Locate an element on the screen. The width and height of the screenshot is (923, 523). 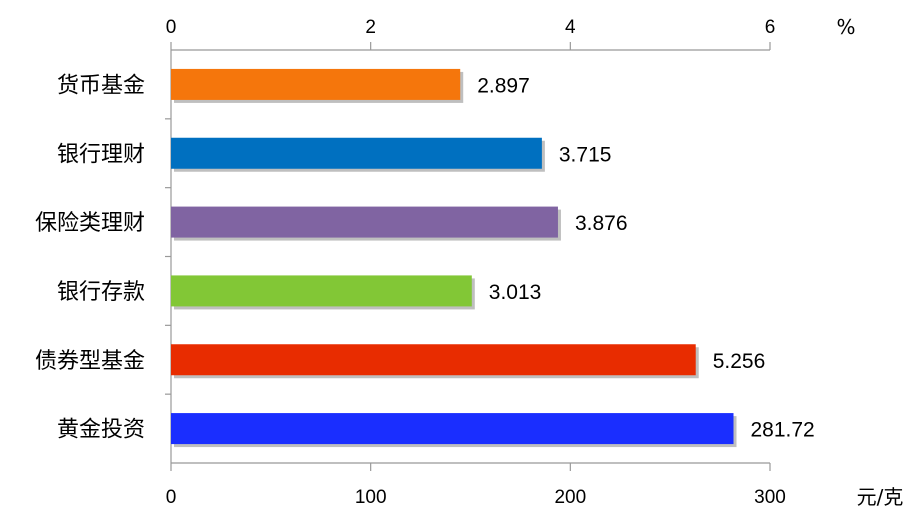
category-label: 银行理财 is located at coordinates (101, 154).